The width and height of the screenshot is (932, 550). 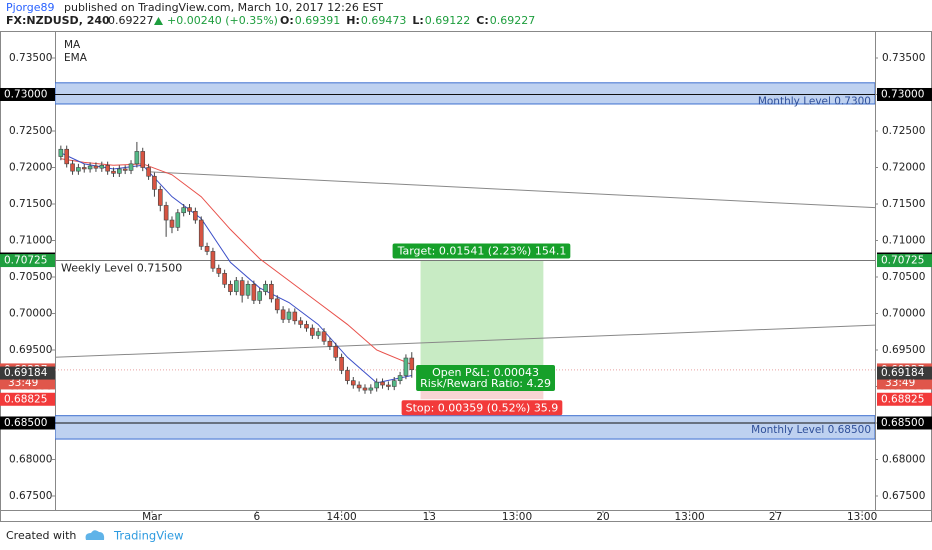 I want to click on x-tick-label: Mar, so click(x=152, y=517).